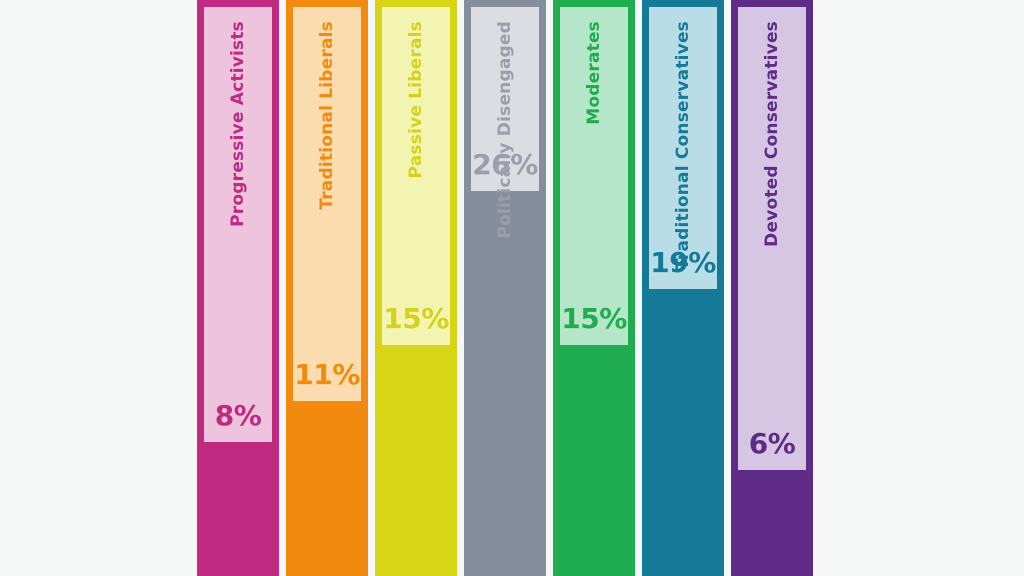 This screenshot has width=1024, height=576. What do you see at coordinates (327, 115) in the screenshot?
I see `segment-label: Traditional Liberals` at bounding box center [327, 115].